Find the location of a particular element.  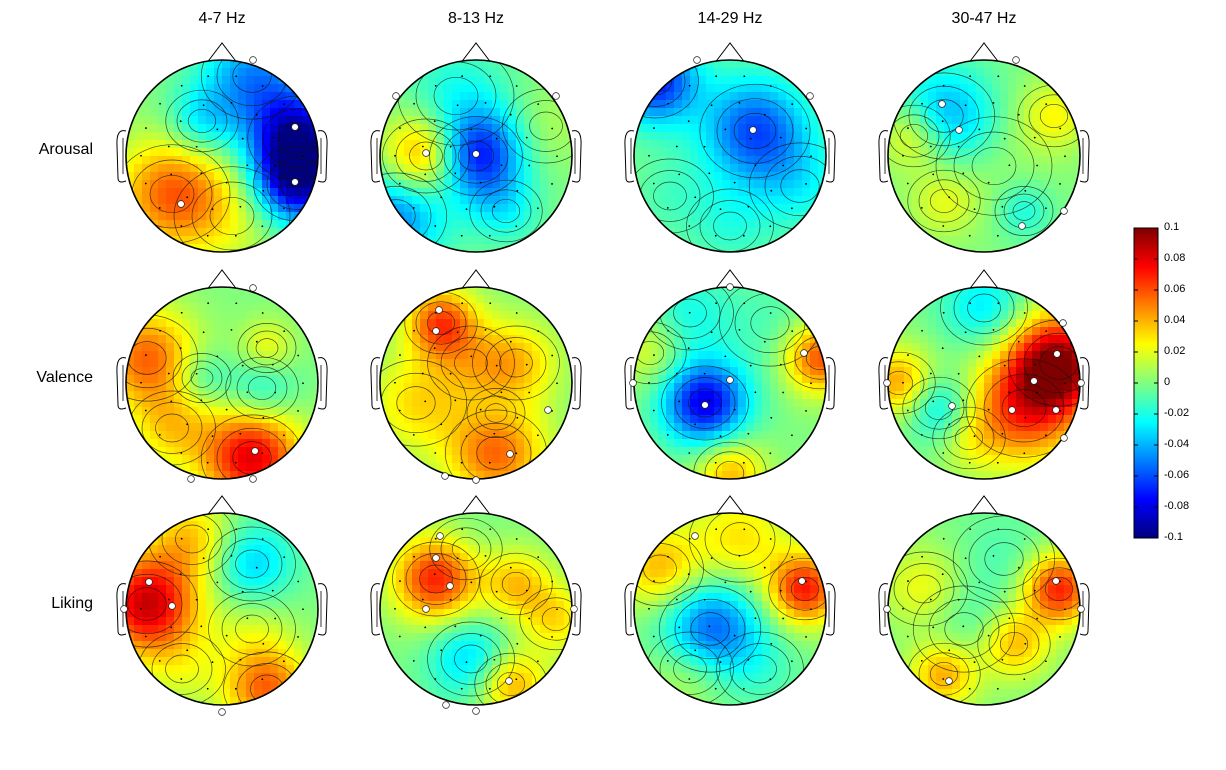

column-label-alpha: 8-13 Hz is located at coordinates (476, 18).